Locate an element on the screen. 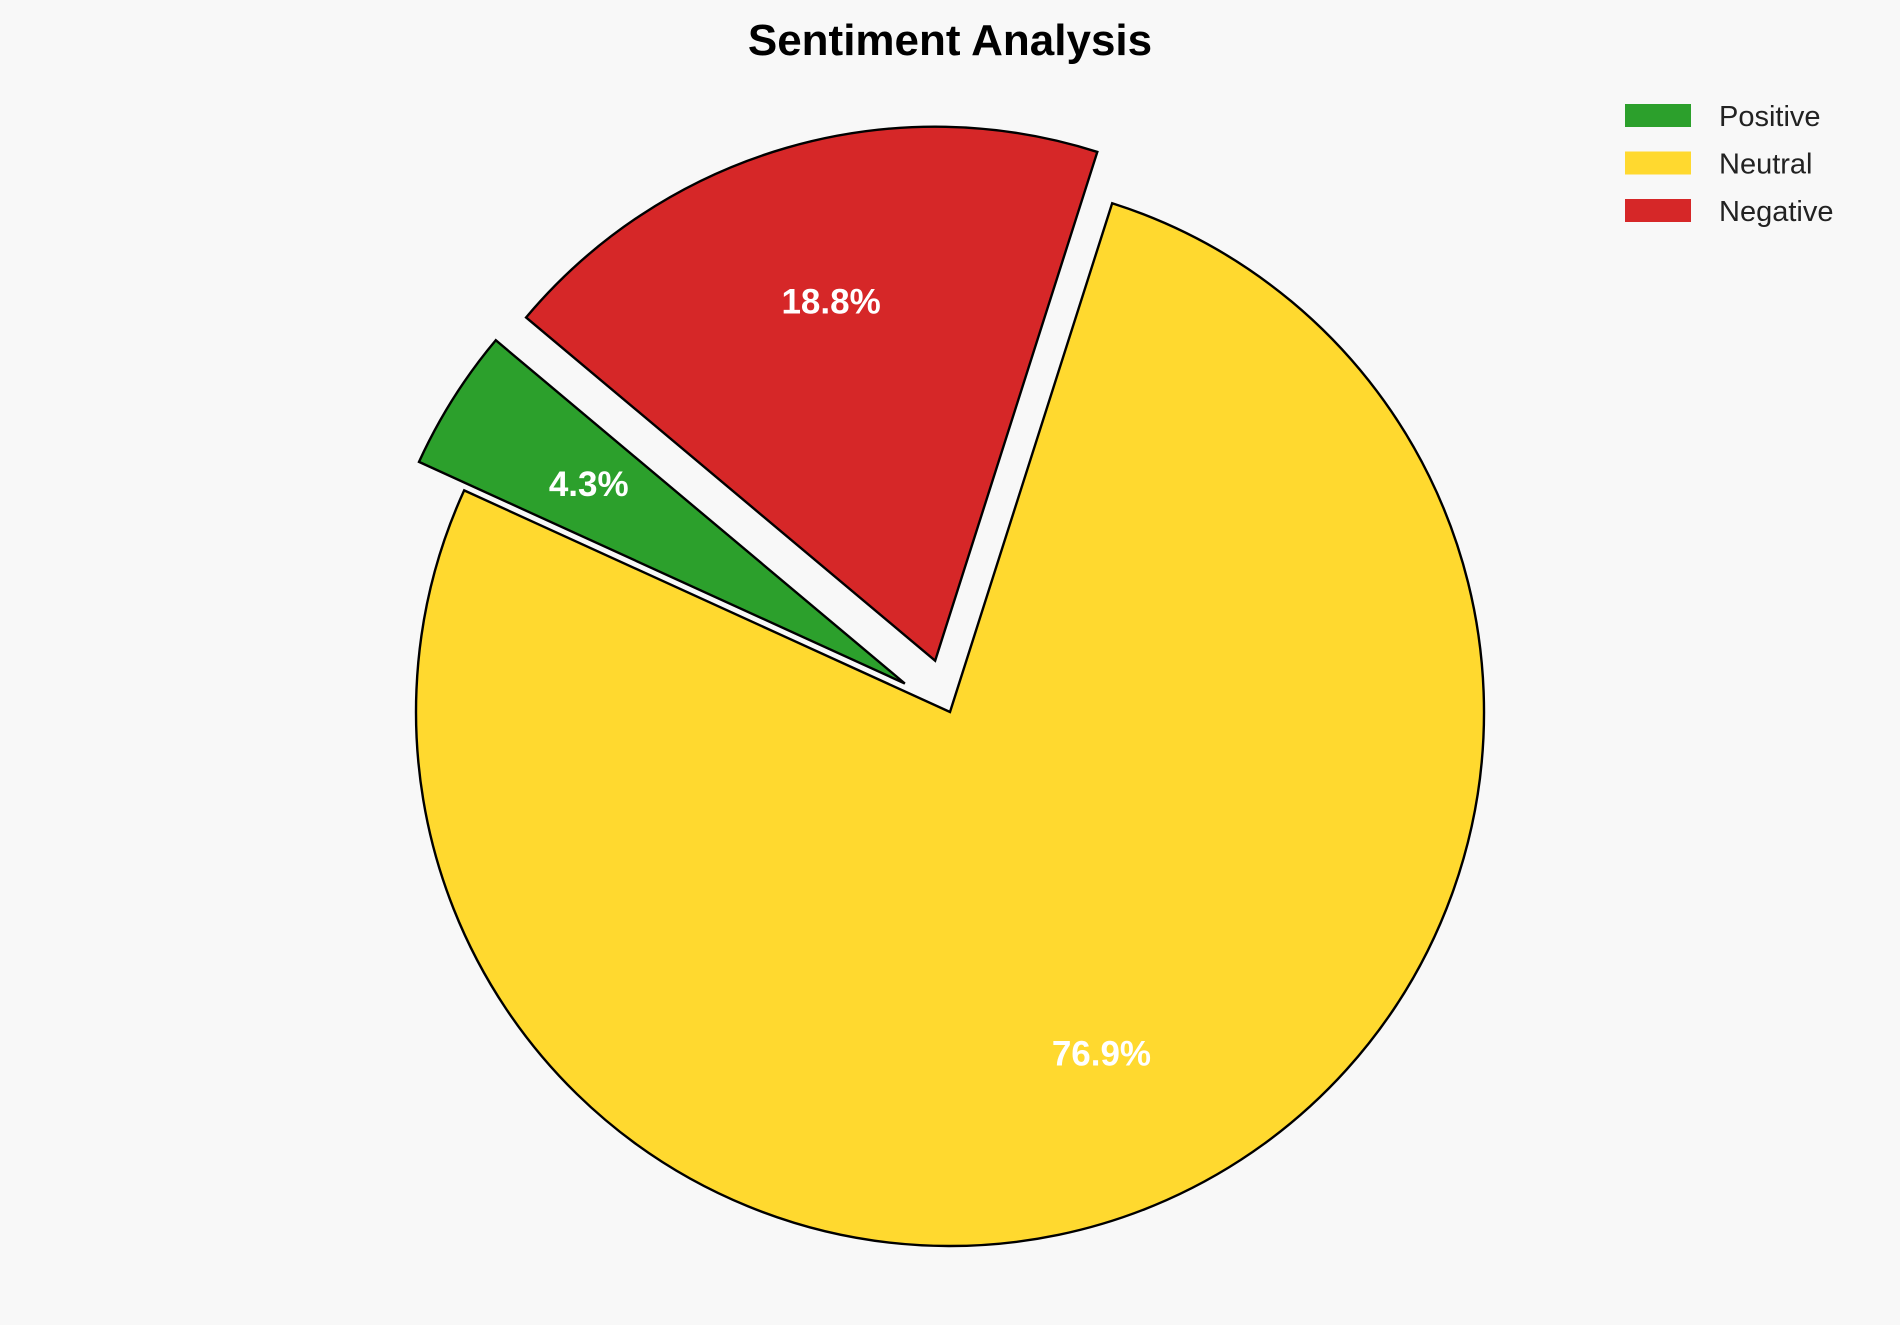 The height and width of the screenshot is (1325, 1900). legend-label-negative: Negative is located at coordinates (1776, 212).